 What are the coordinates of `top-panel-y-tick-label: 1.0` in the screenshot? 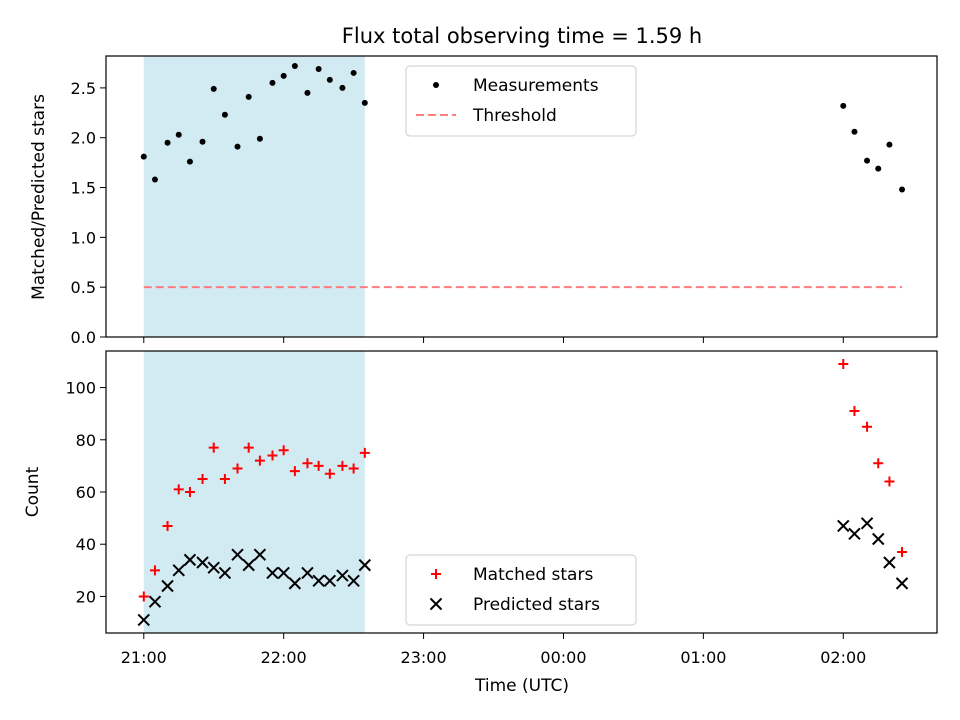 It's located at (83, 237).